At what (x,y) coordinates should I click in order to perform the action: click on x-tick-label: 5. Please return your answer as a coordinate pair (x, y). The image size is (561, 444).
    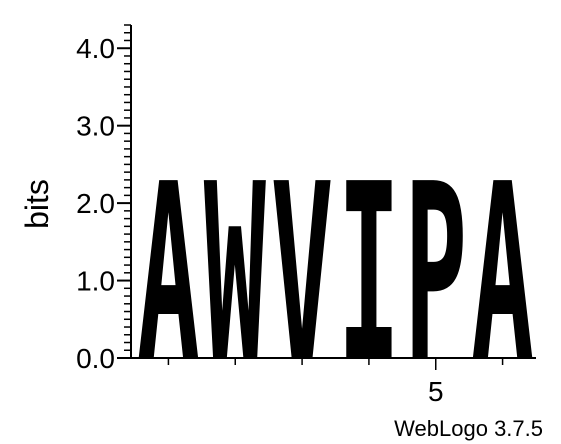
    Looking at the image, I should click on (436, 391).